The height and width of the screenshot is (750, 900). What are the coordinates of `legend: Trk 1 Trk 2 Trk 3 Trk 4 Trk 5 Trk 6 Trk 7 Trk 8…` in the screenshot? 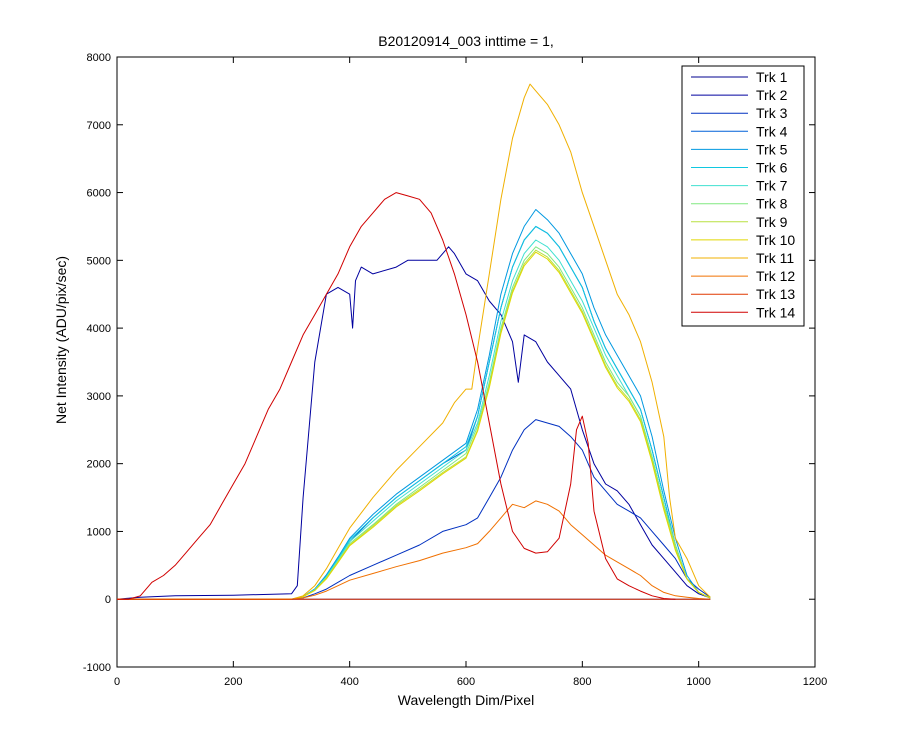 It's located at (743, 196).